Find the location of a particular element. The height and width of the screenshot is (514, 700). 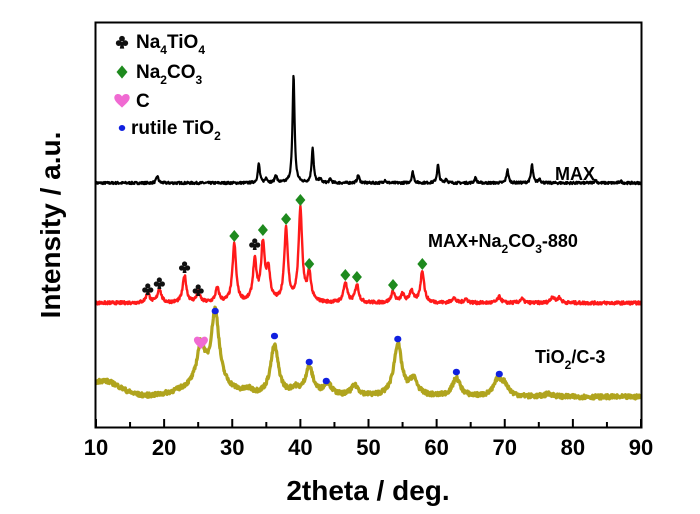

x-tick-label: 30 is located at coordinates (232, 447).